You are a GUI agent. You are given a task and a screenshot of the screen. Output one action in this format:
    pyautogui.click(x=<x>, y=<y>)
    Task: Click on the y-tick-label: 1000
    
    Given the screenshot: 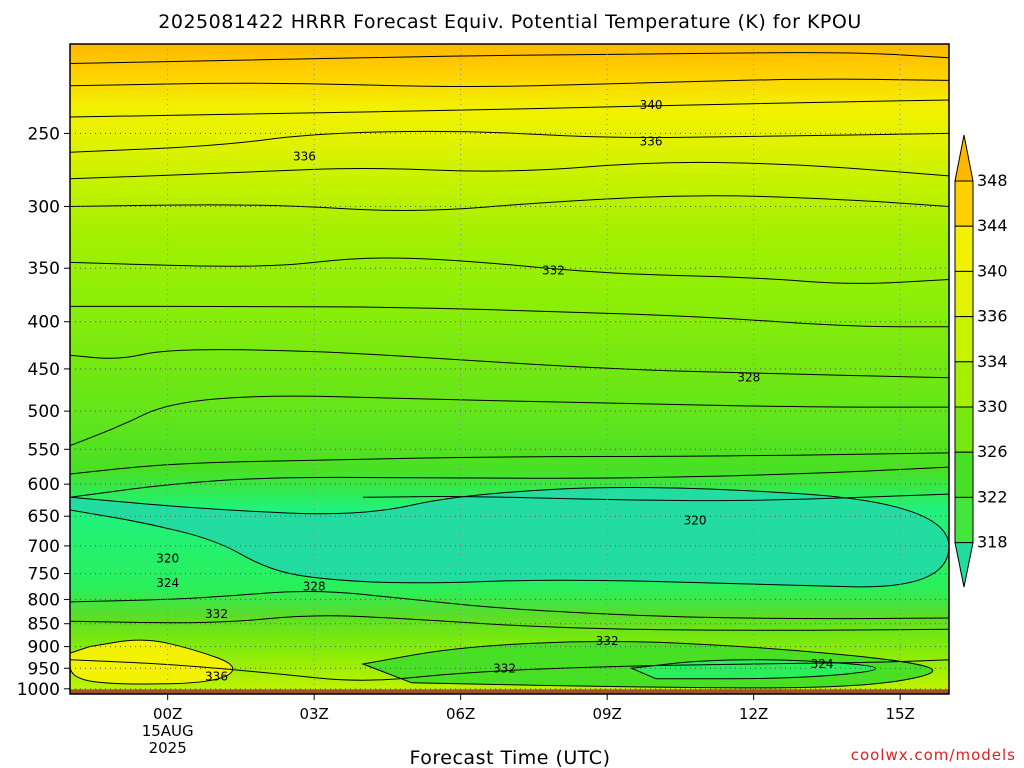 What is the action you would take?
    pyautogui.click(x=38, y=690)
    